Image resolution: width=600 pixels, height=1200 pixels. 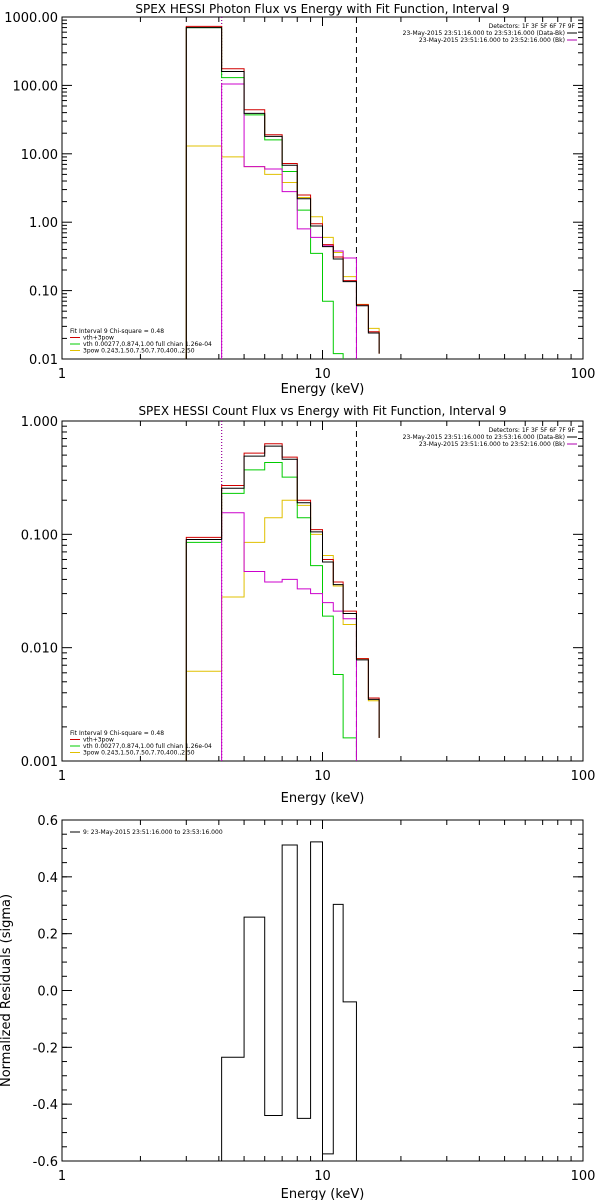 I want to click on y-tick-label: -0.6, so click(x=45, y=1162).